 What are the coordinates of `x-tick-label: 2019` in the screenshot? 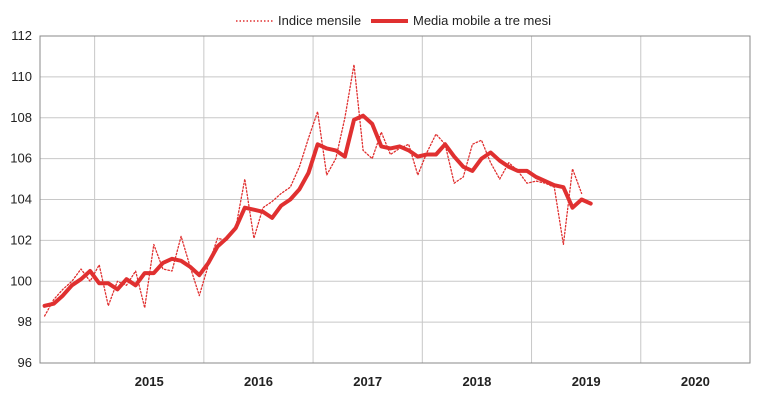 It's located at (586, 381).